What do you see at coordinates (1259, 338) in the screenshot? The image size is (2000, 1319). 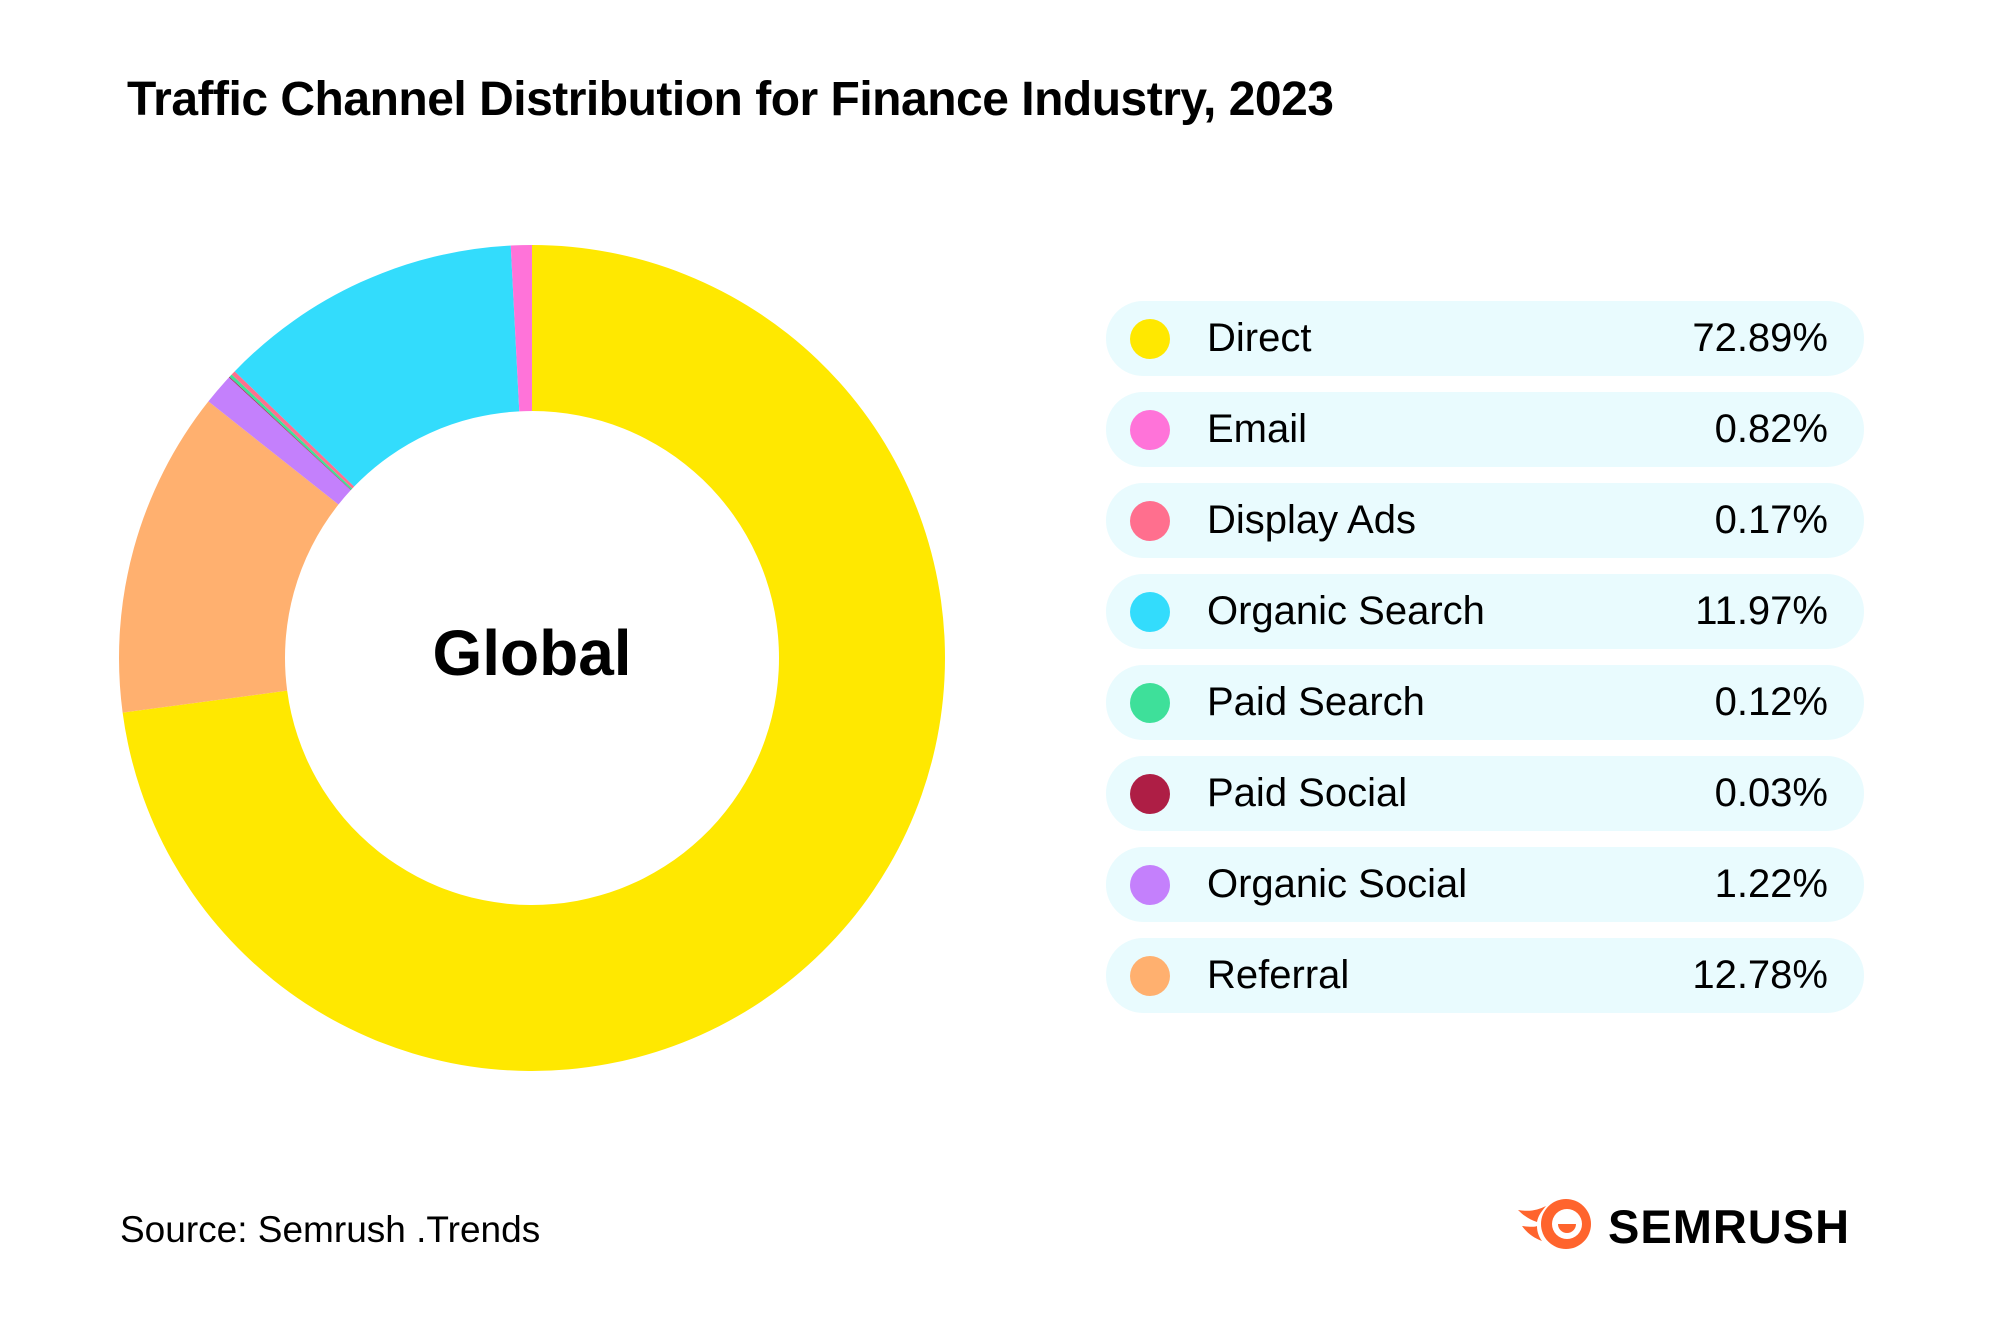 I see `legend-label: Direct` at bounding box center [1259, 338].